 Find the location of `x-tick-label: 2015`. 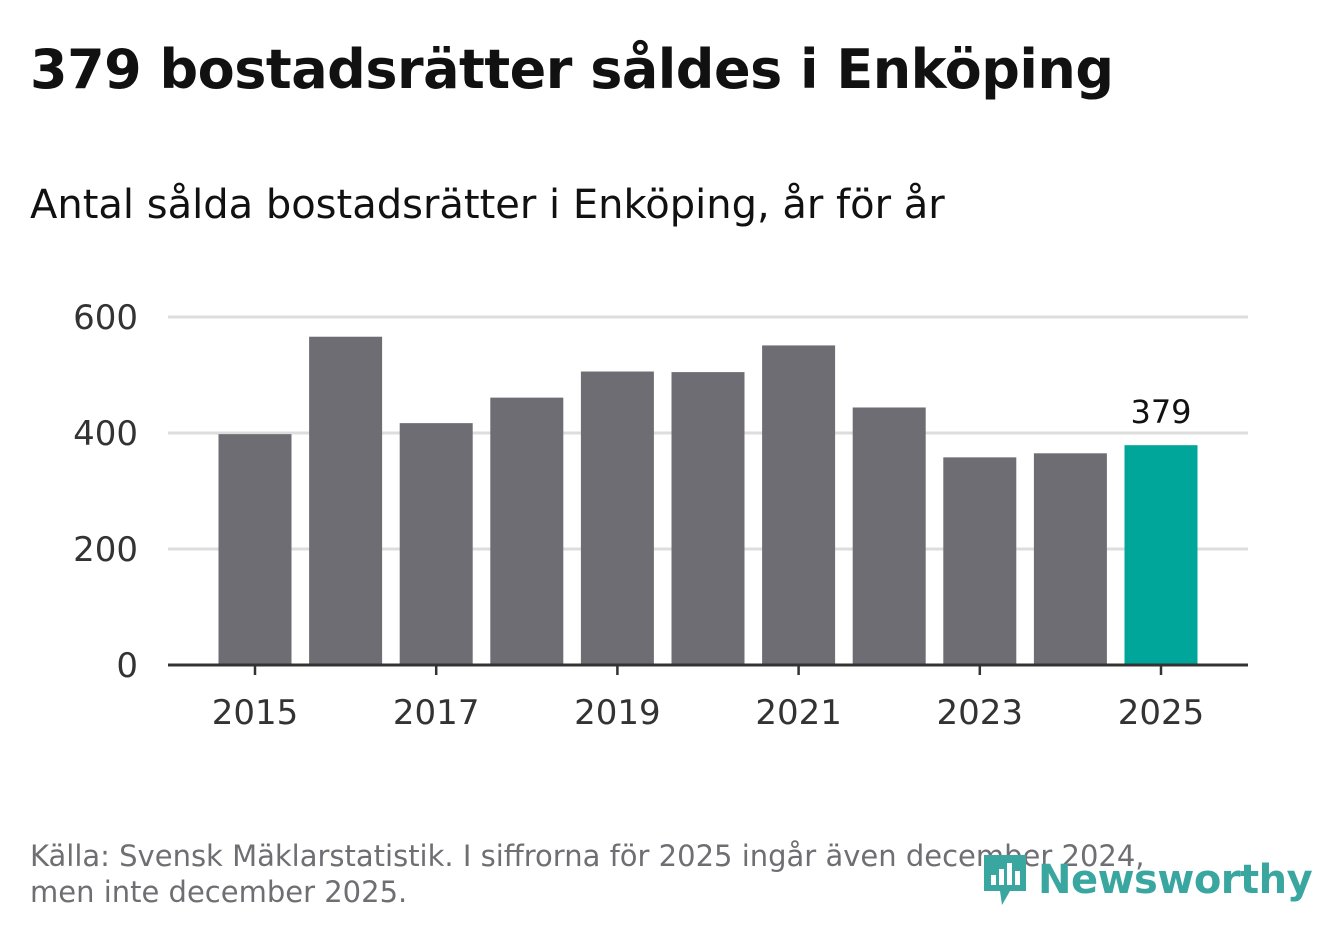

x-tick-label: 2015 is located at coordinates (255, 713).